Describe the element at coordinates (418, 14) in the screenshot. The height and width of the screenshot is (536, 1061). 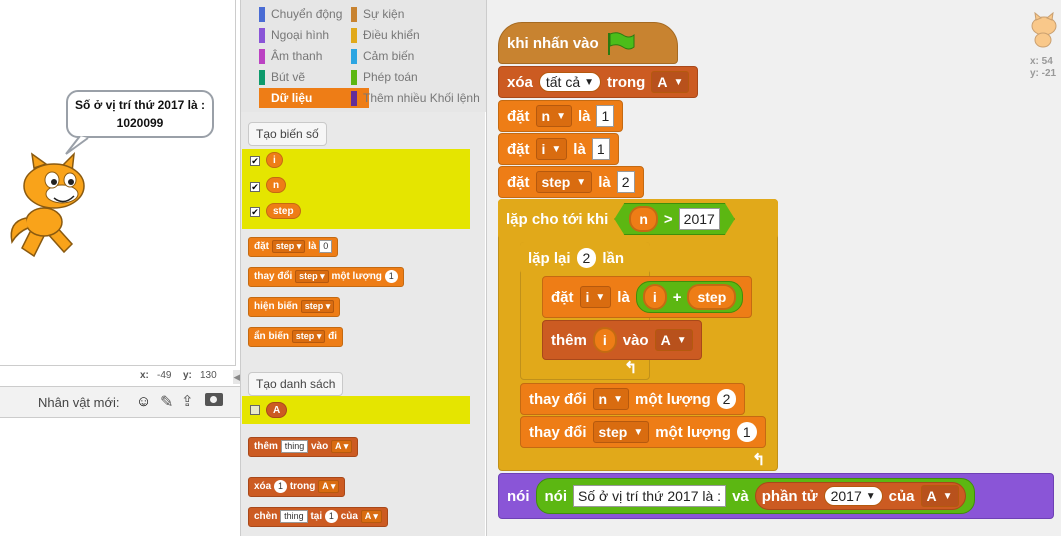
I see `category-1: Sự kiện` at that location.